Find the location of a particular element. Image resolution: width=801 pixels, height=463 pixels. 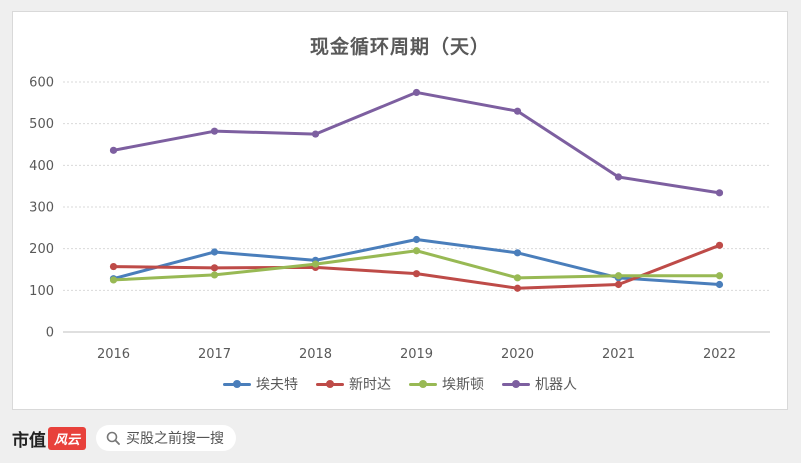

x-tick-label: 2022 is located at coordinates (719, 354).